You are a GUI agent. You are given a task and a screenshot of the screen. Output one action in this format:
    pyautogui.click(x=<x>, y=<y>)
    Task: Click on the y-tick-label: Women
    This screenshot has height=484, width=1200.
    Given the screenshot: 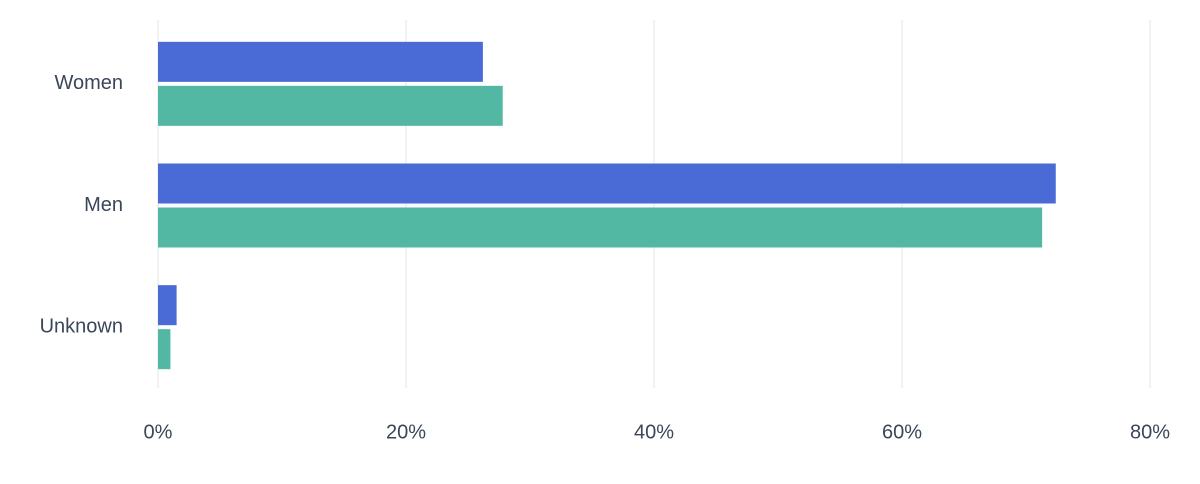 What is the action you would take?
    pyautogui.click(x=88, y=83)
    